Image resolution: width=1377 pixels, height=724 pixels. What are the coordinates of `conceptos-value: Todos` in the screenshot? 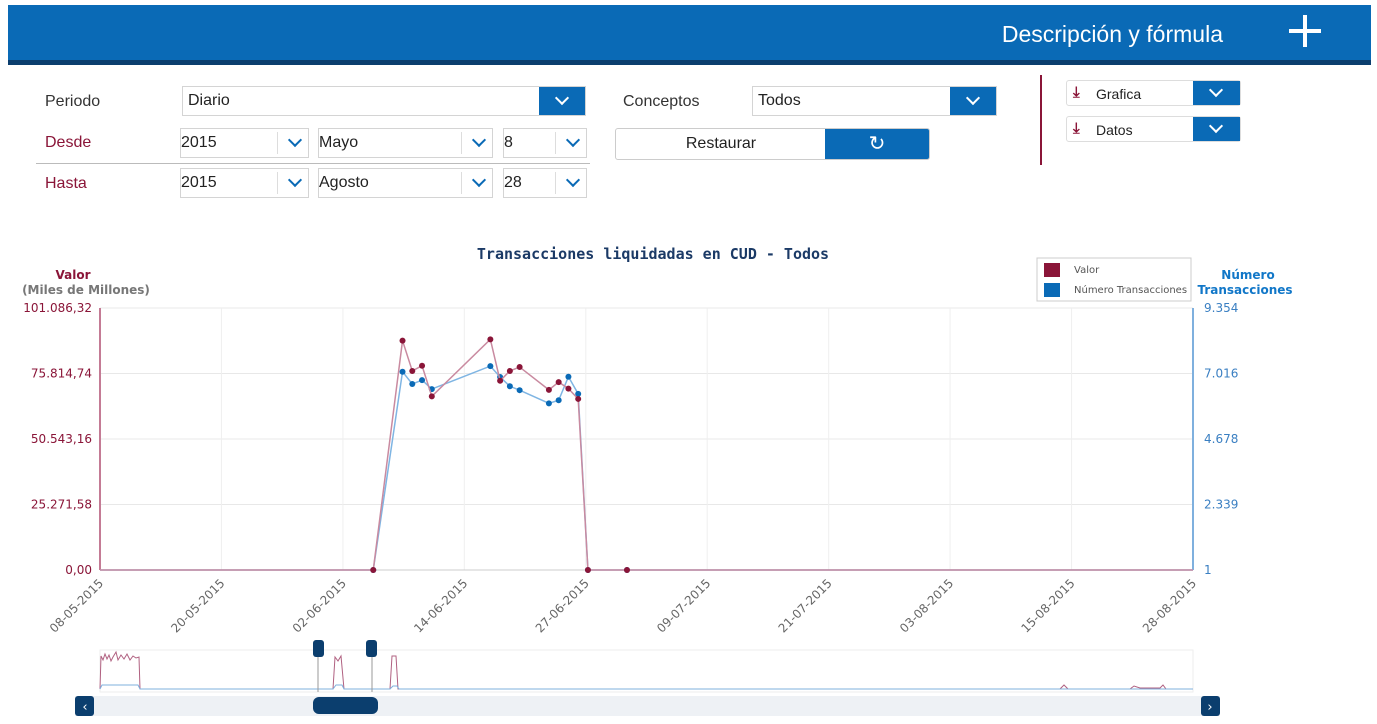 It's located at (779, 100).